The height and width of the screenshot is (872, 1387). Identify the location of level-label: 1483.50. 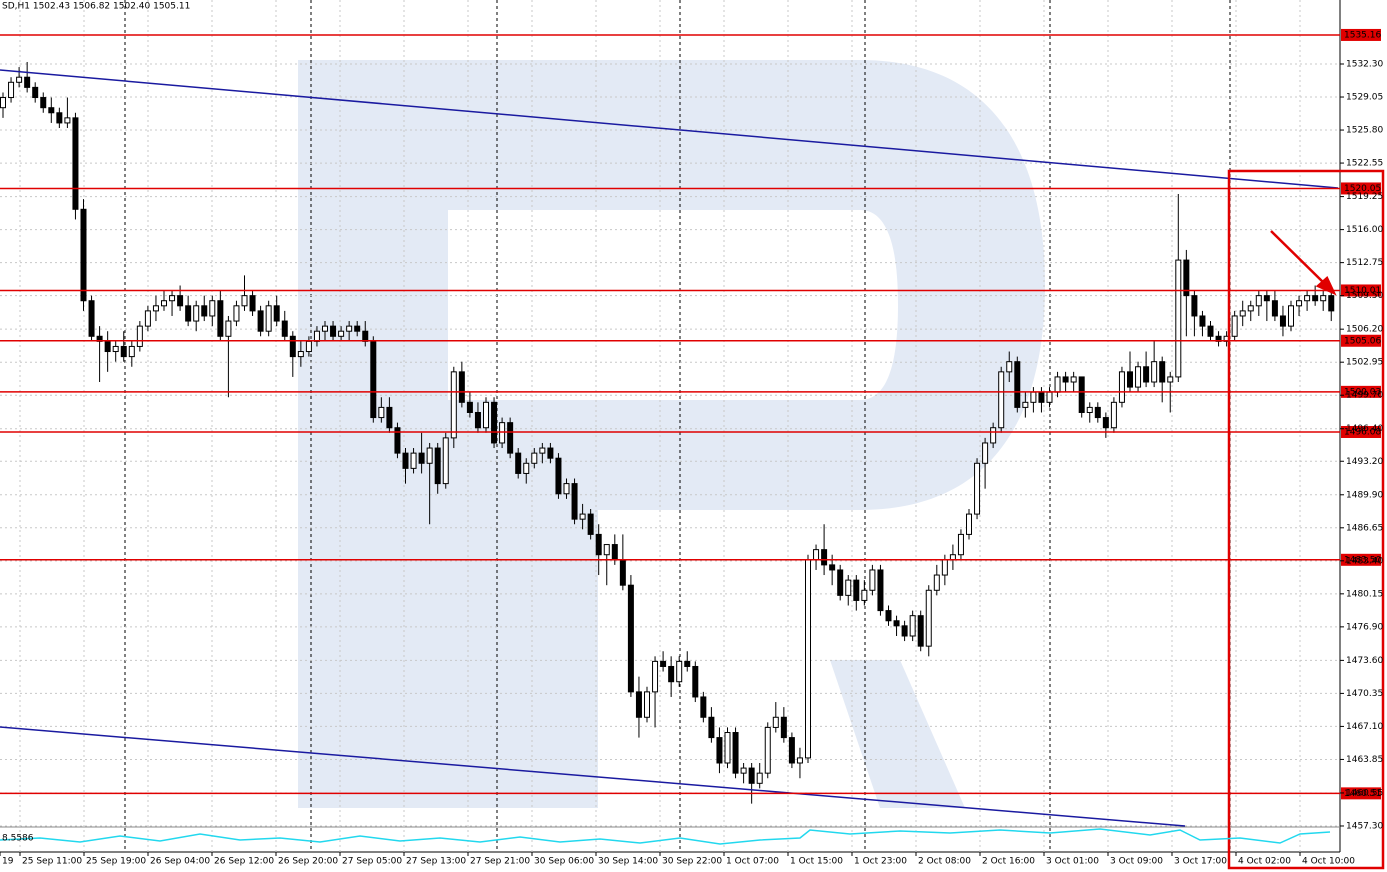
(1362, 560).